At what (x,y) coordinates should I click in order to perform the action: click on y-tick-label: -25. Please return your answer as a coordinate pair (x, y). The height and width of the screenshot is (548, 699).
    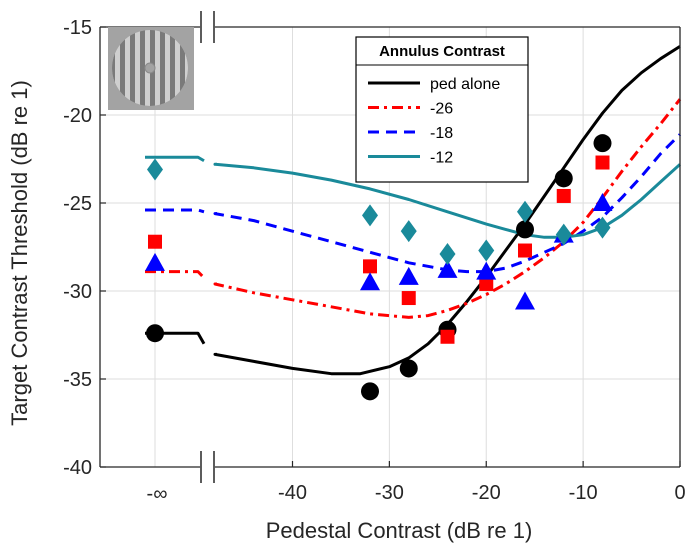
    Looking at the image, I should click on (77, 204).